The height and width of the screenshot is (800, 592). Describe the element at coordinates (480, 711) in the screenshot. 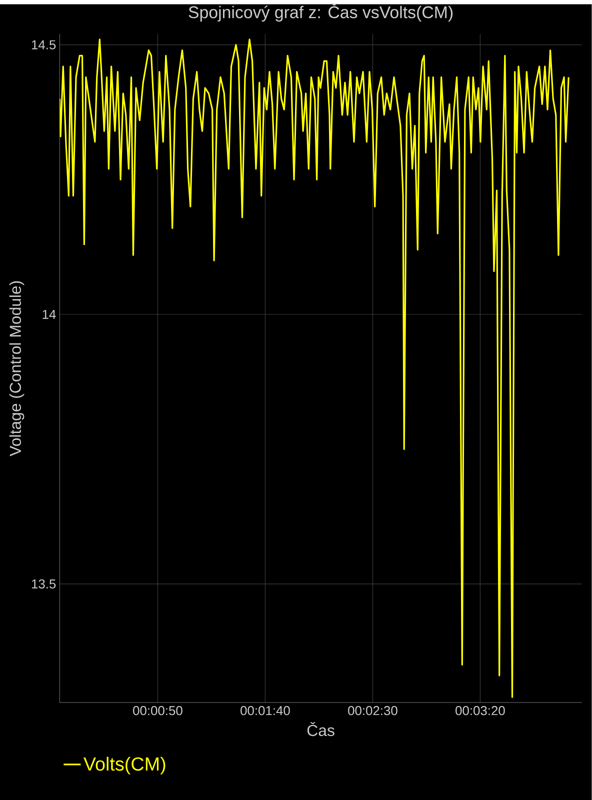

I see `x-tick-label: 00:03:20` at that location.